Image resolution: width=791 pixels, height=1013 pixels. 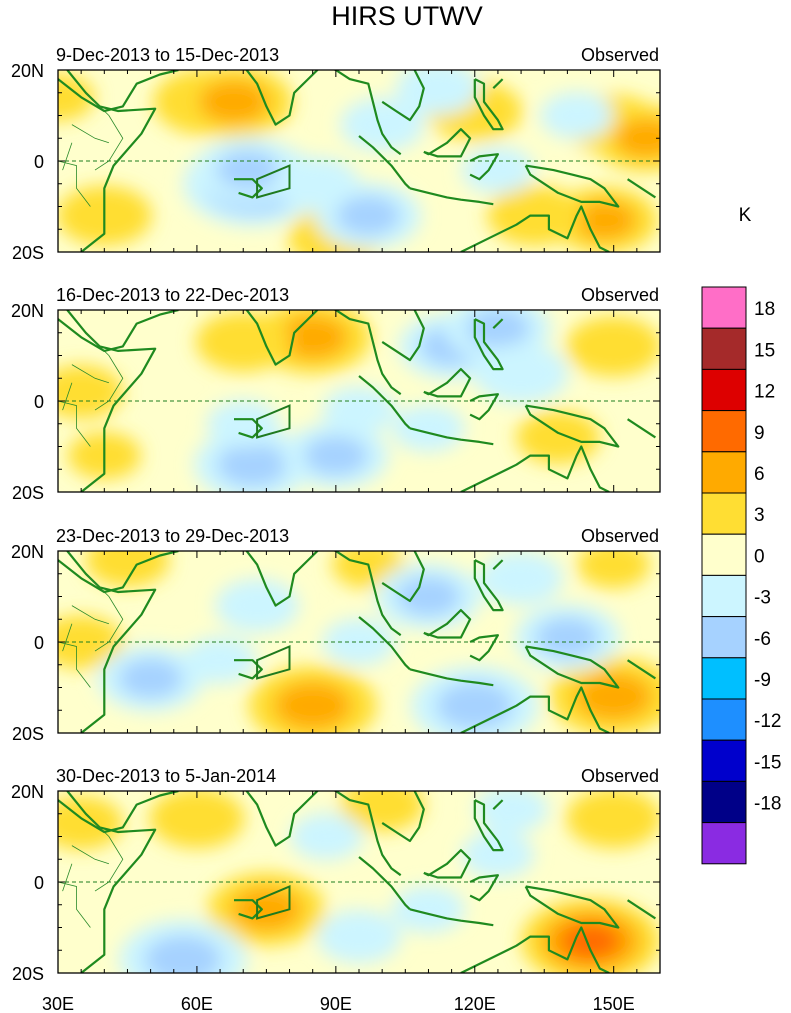 What do you see at coordinates (759, 556) in the screenshot?
I see `colorbar-level-label: 0` at bounding box center [759, 556].